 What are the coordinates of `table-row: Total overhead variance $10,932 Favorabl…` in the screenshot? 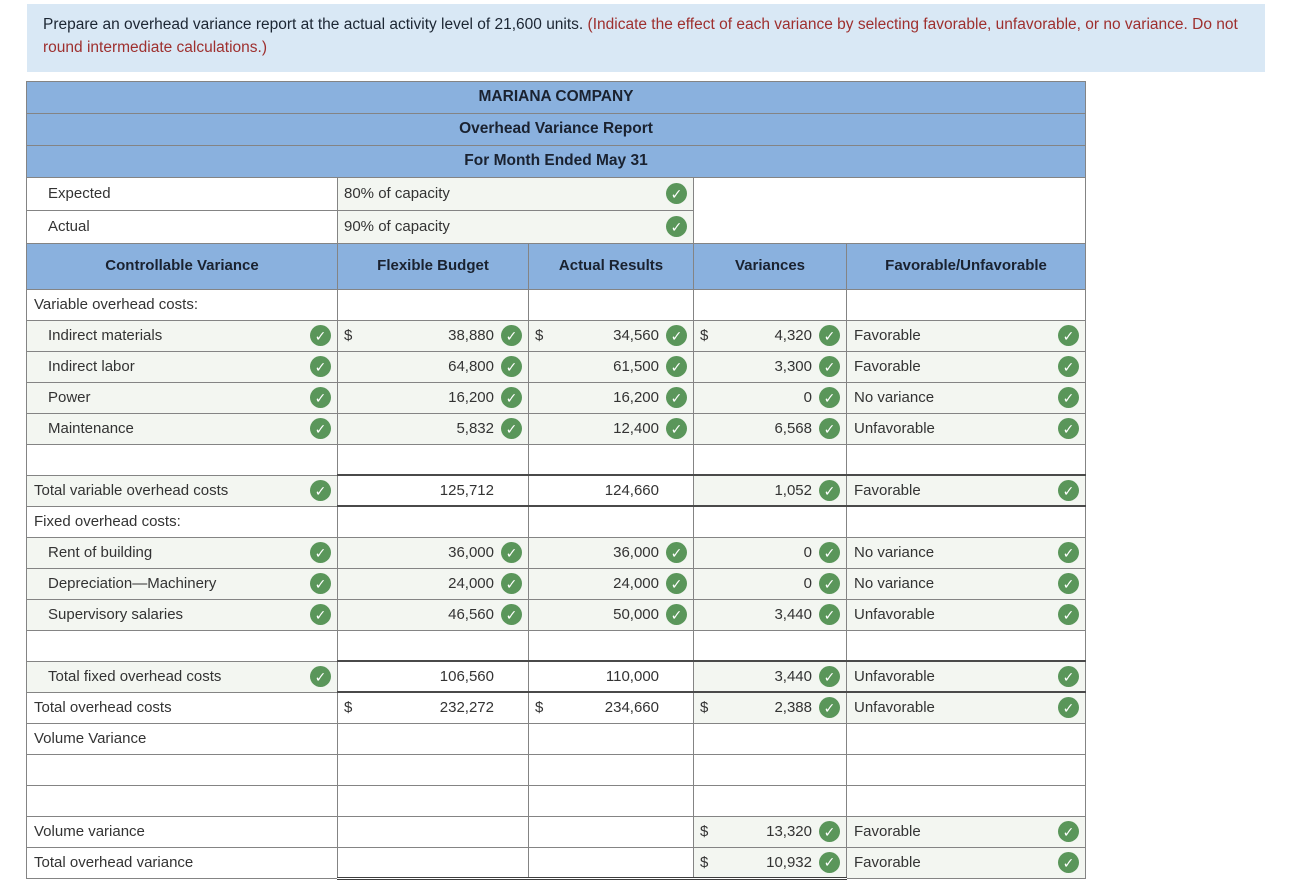 It's located at (556, 863).